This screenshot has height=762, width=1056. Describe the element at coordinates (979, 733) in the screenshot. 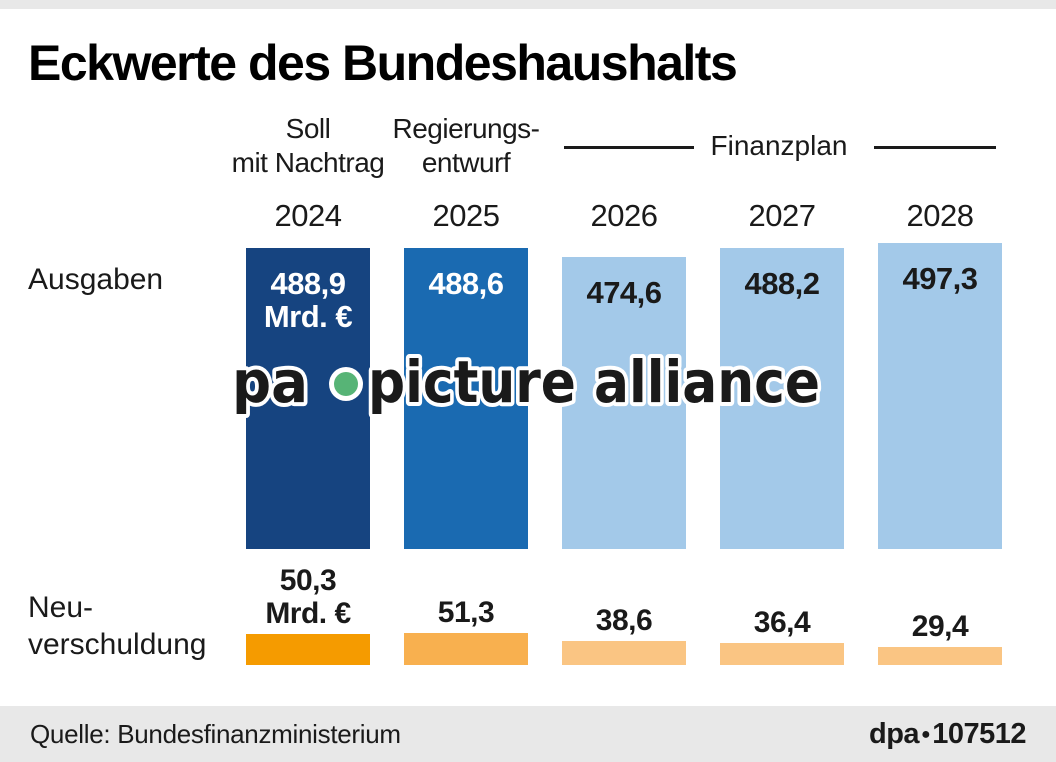

I see `figure-id: 107512` at that location.